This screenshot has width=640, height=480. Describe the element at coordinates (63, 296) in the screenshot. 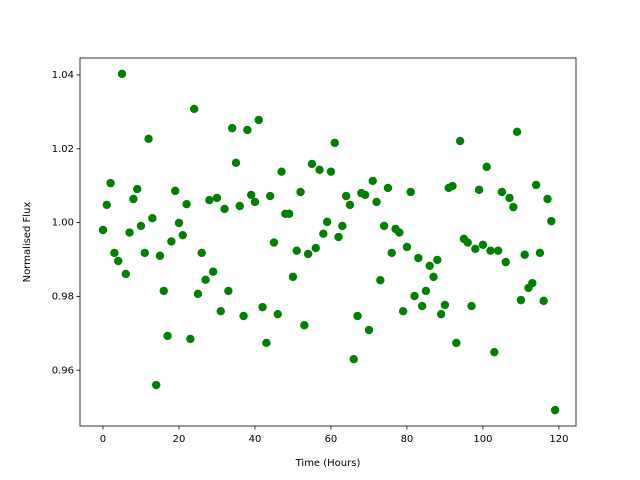

I see `y-tick-label: 0.98` at that location.